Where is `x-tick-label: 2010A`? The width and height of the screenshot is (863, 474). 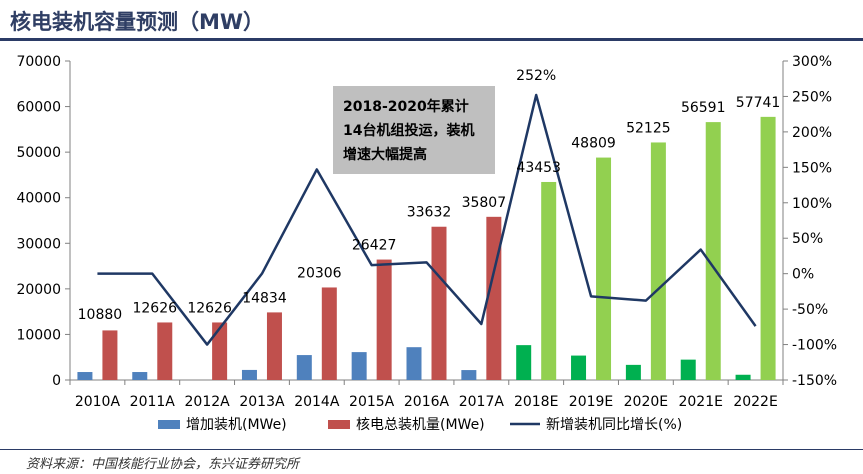 x-tick-label: 2010A is located at coordinates (98, 402).